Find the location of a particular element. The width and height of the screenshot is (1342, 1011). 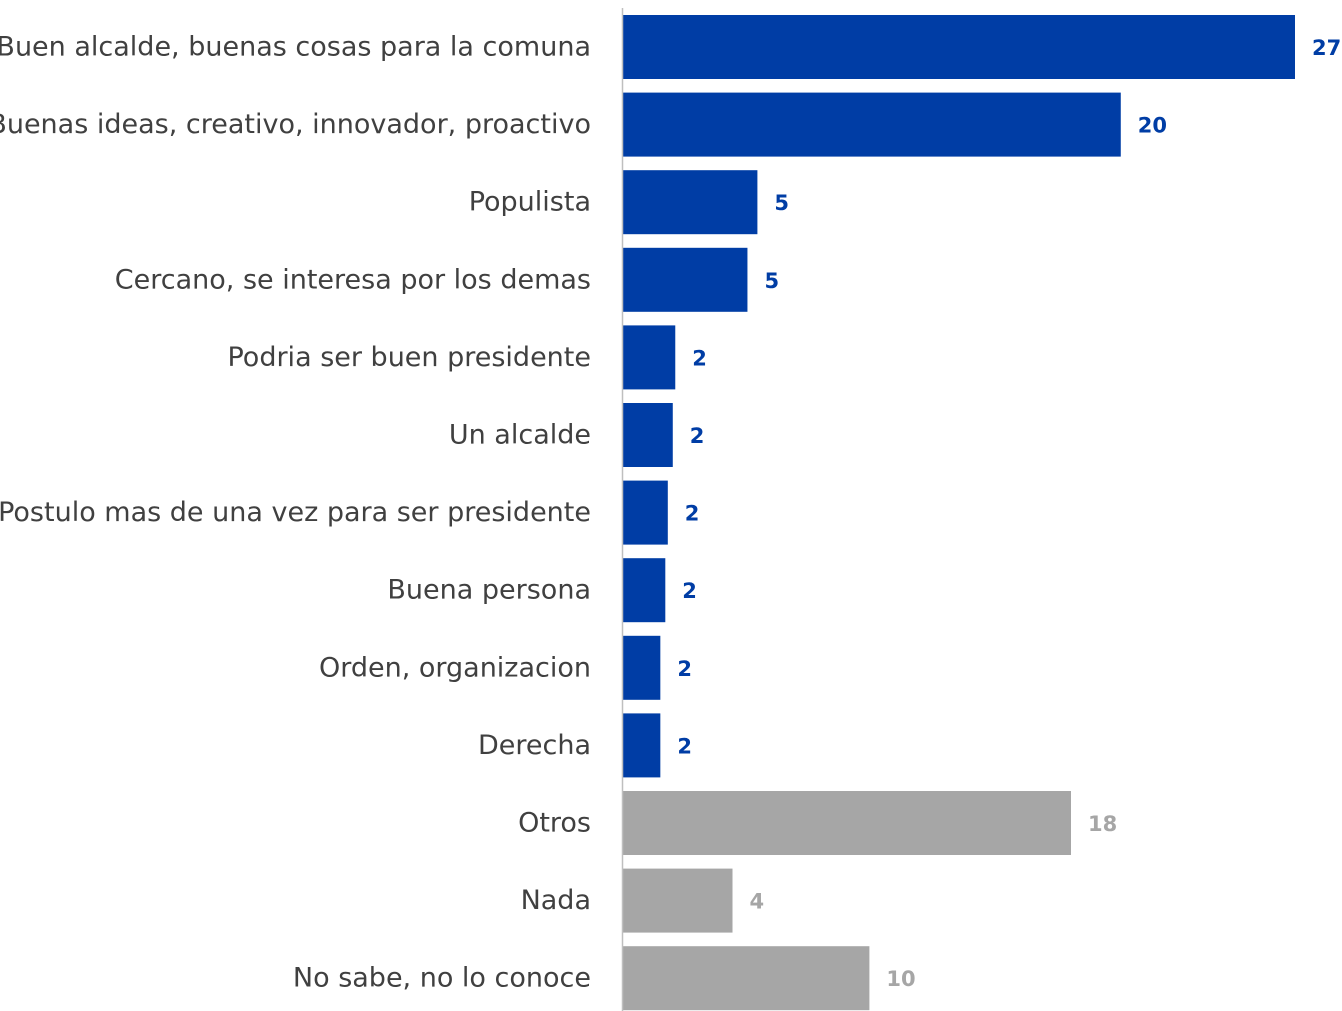

data-label: 10 is located at coordinates (900, 979).